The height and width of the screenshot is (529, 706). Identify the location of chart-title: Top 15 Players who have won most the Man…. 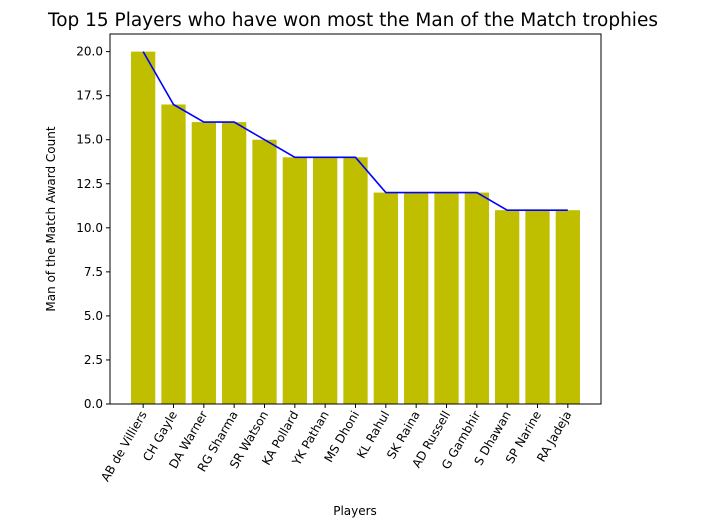
(352, 20).